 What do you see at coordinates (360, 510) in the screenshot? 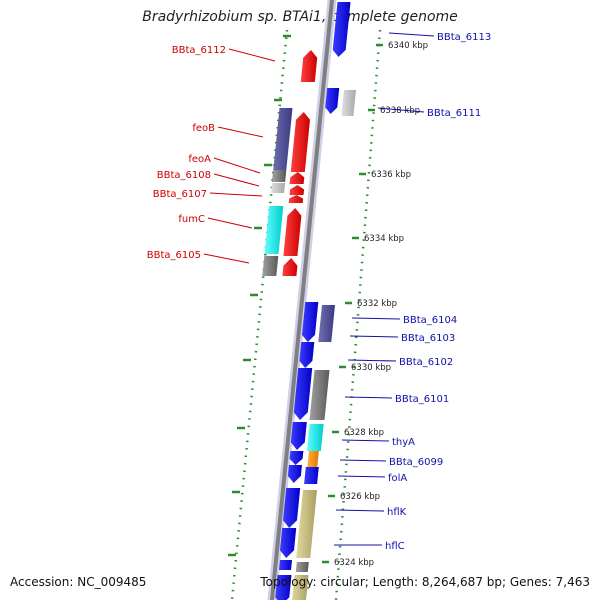
I see `leader-line-hflk` at bounding box center [360, 510].